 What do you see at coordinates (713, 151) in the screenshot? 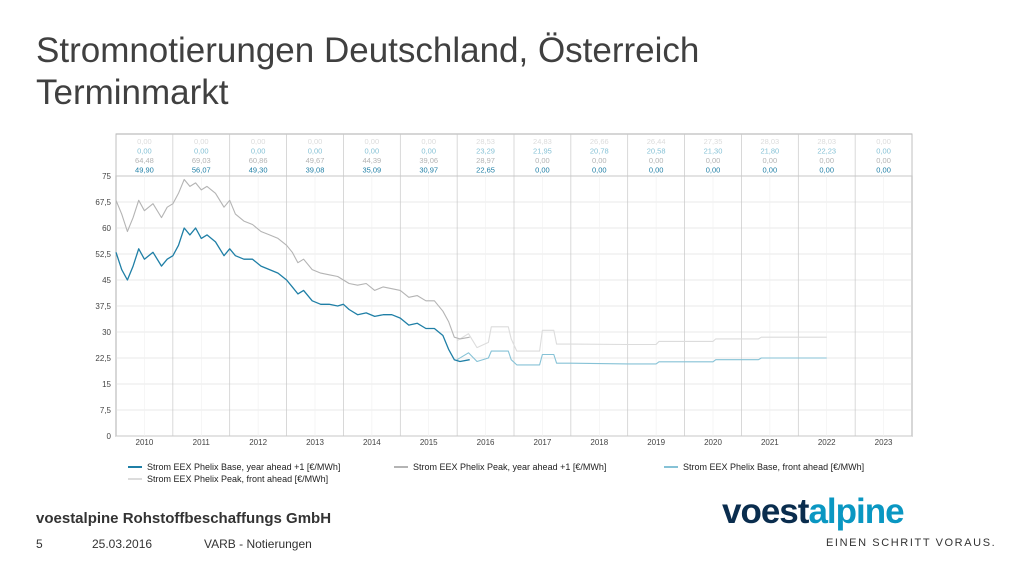
I see `table-value: 21,30` at bounding box center [713, 151].